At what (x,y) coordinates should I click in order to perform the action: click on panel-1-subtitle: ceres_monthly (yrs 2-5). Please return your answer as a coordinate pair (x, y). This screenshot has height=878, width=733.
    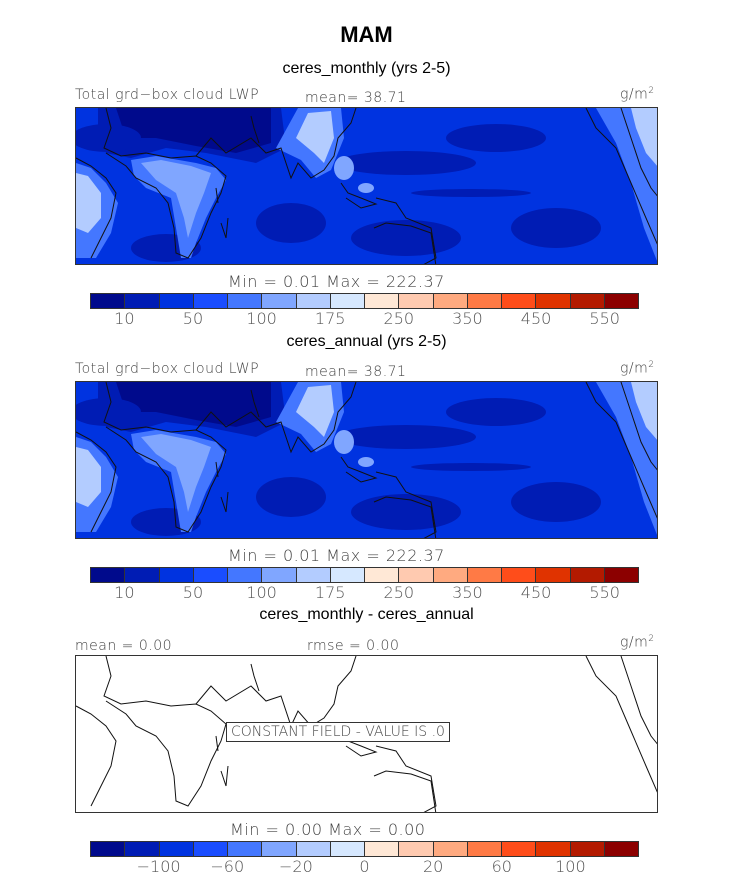
    Looking at the image, I should click on (366, 68).